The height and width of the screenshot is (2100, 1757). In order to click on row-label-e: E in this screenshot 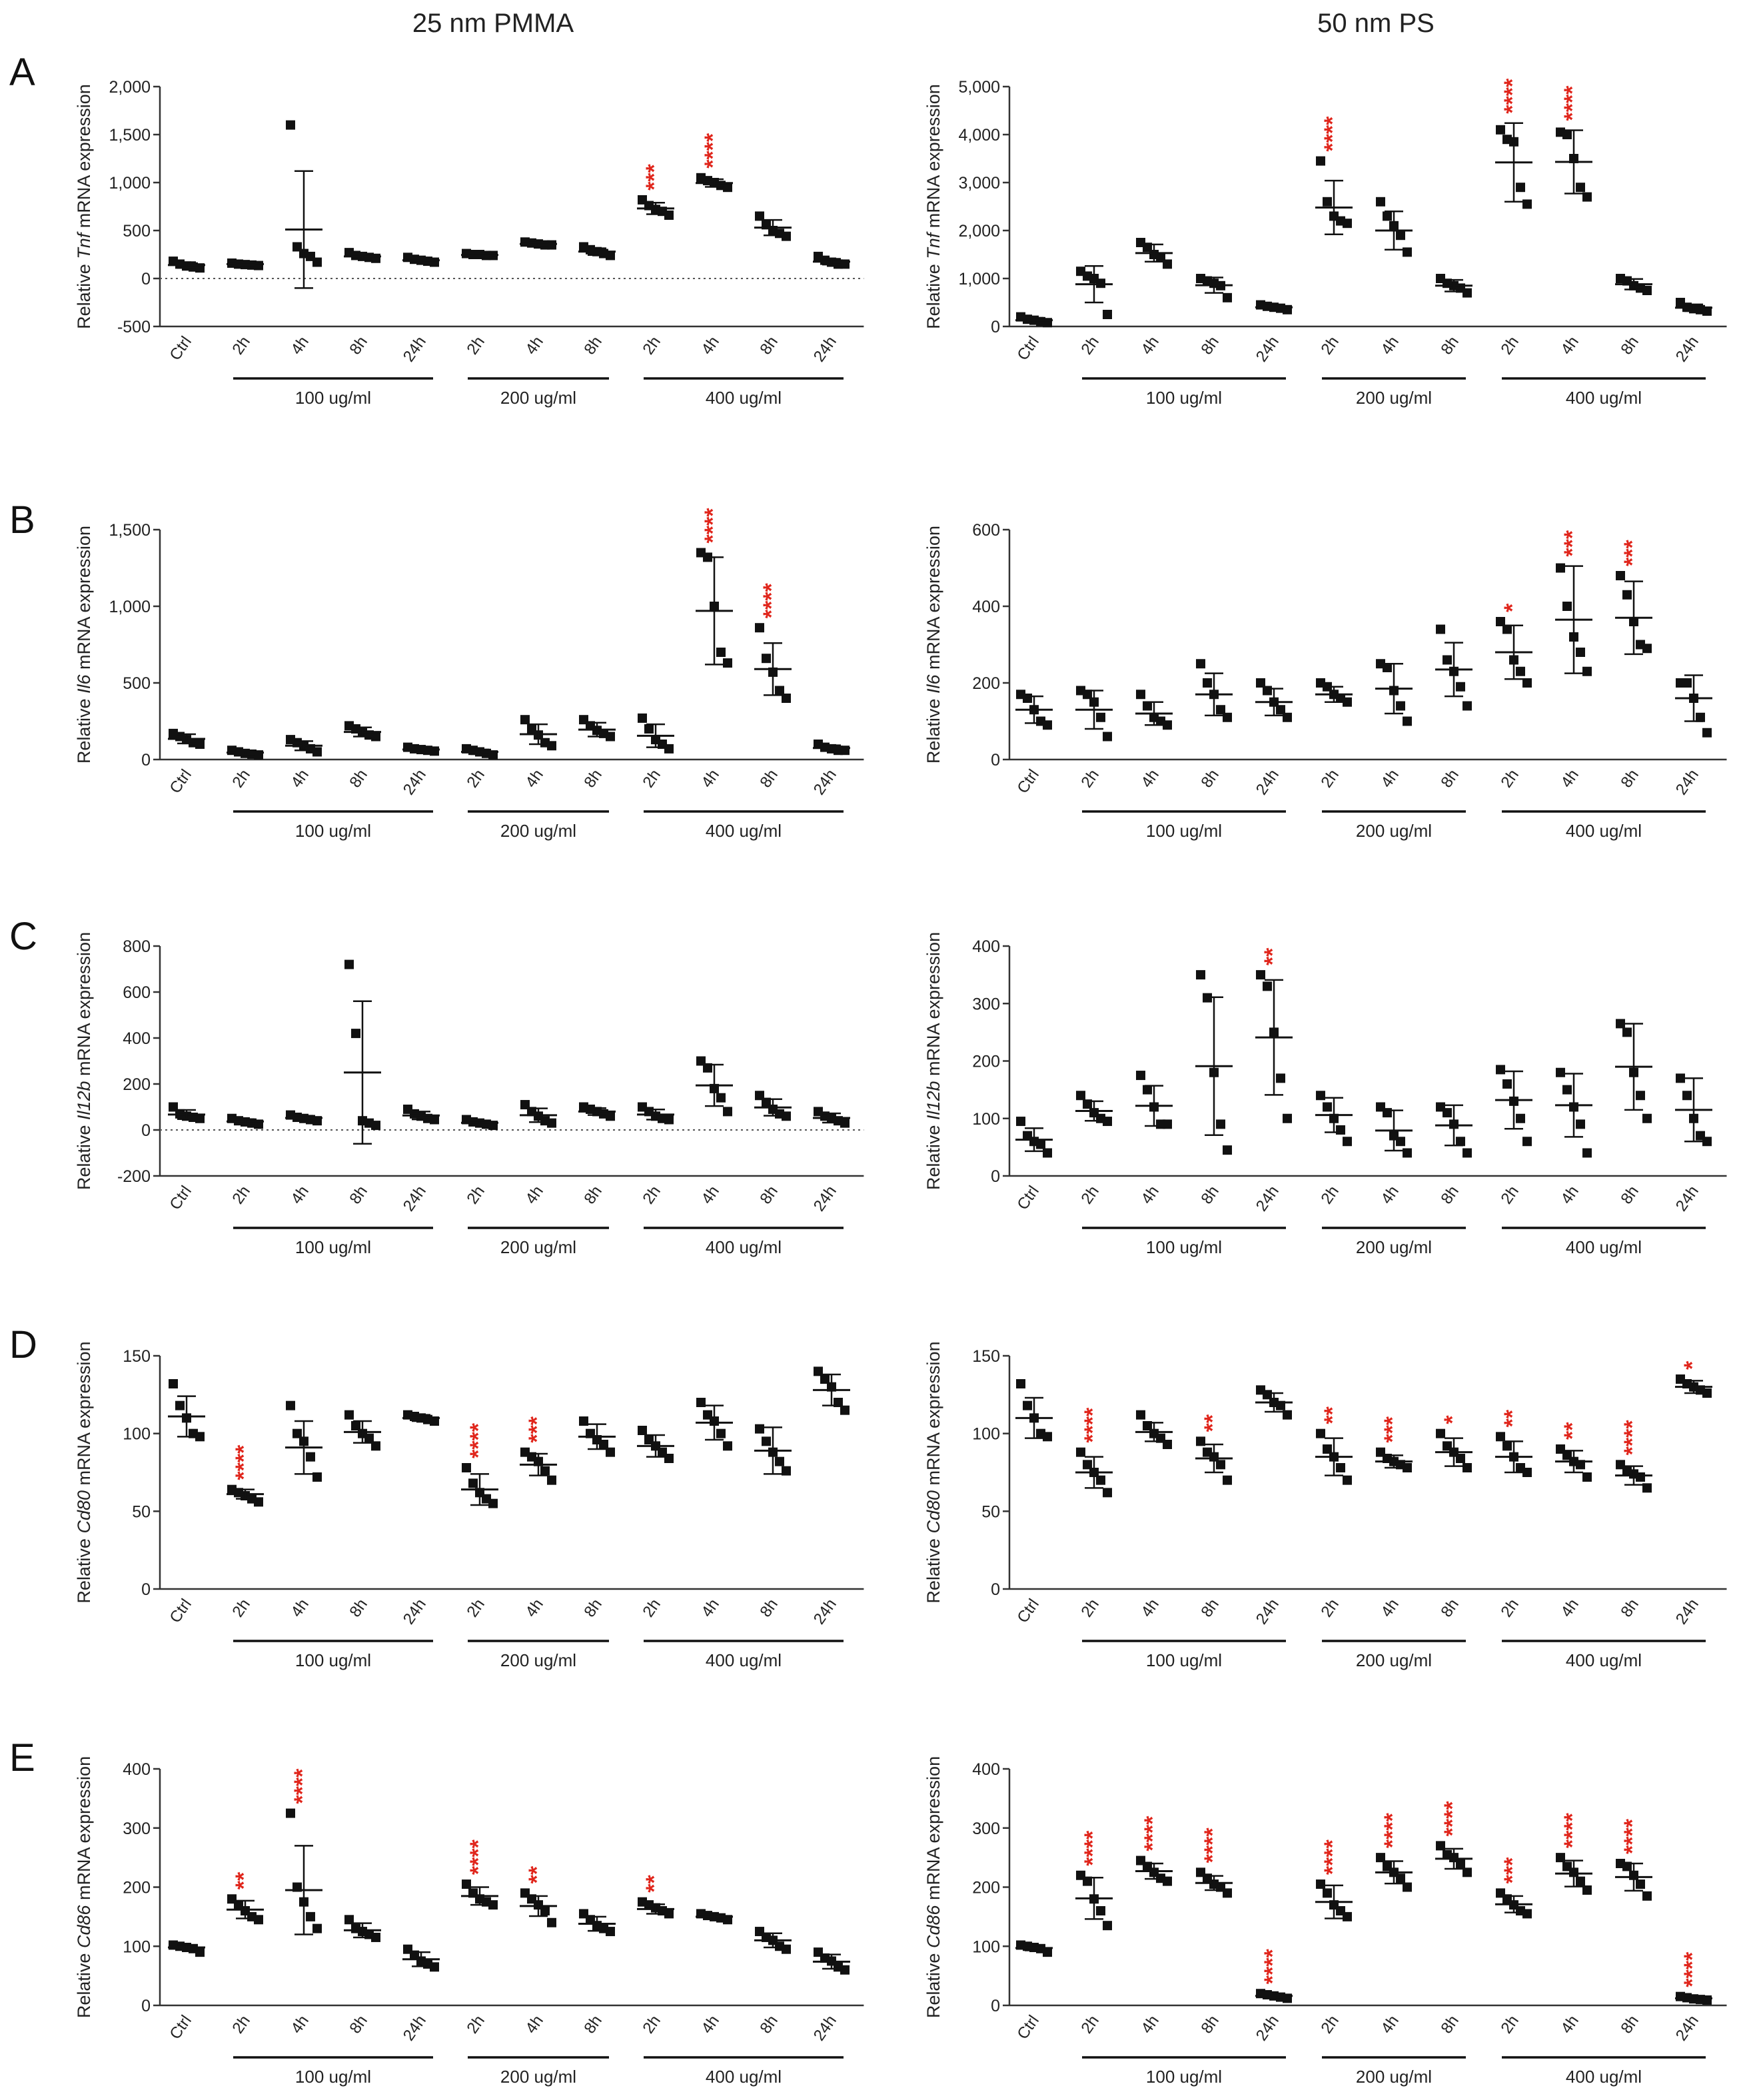, I will do `click(22, 1758)`.